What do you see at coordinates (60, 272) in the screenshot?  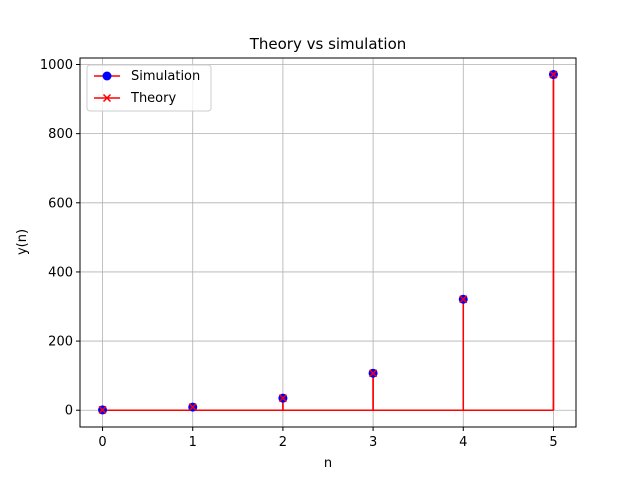 I see `y-tick-label-400: 400` at bounding box center [60, 272].